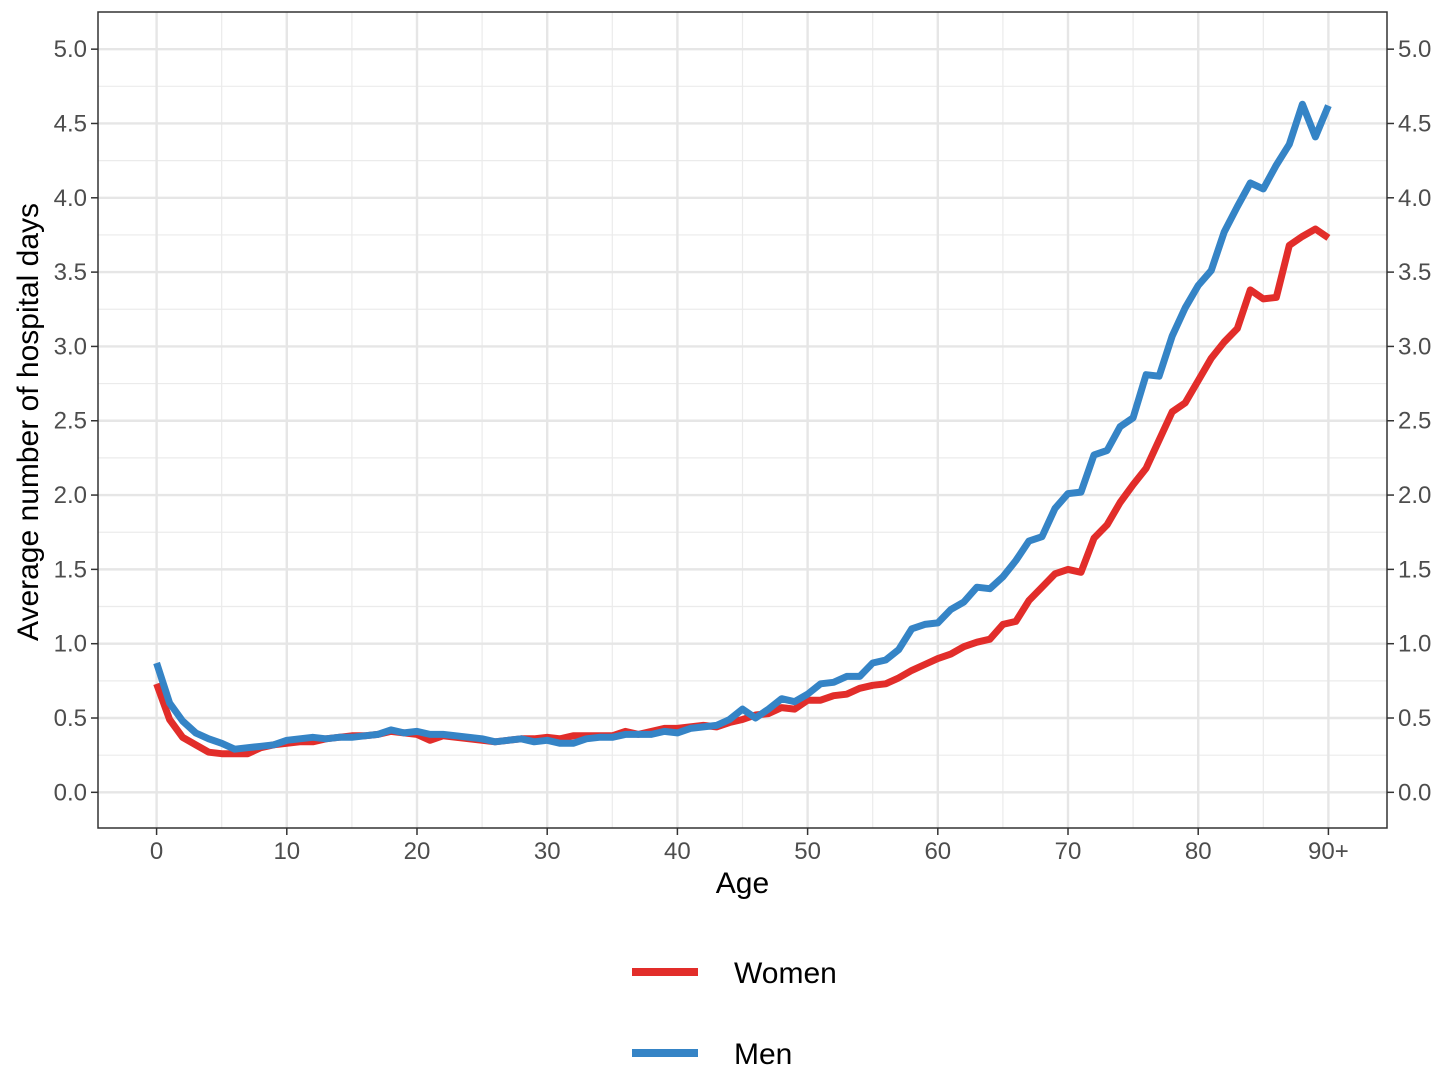  What do you see at coordinates (70, 792) in the screenshot?
I see `y-tick-label: 0.0` at bounding box center [70, 792].